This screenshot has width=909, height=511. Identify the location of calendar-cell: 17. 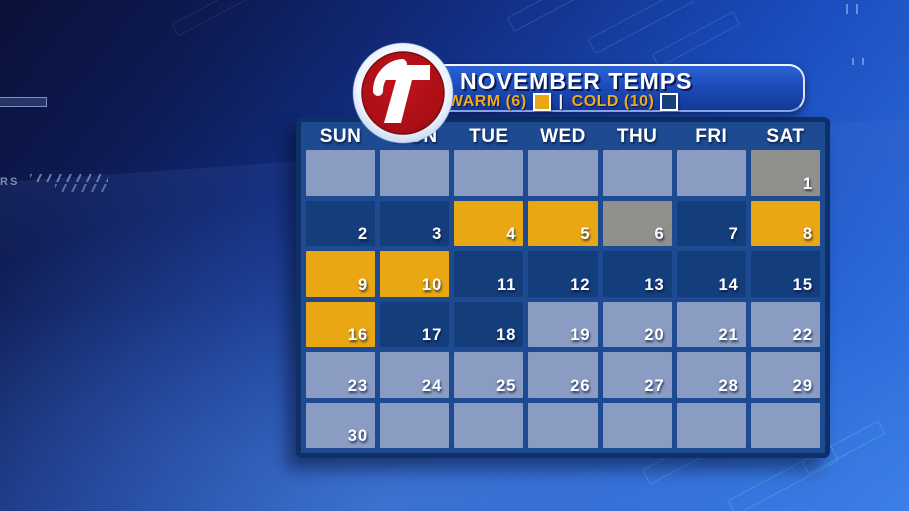
(415, 324).